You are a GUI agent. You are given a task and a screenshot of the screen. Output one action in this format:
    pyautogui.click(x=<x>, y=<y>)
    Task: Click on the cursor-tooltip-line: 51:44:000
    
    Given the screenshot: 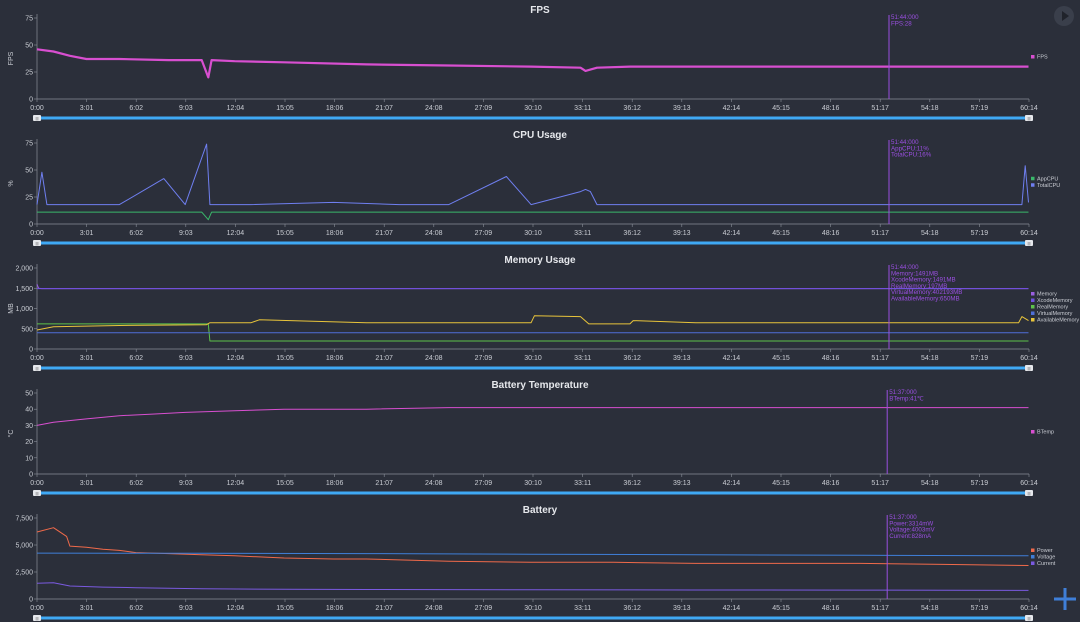 What is the action you would take?
    pyautogui.click(x=905, y=17)
    